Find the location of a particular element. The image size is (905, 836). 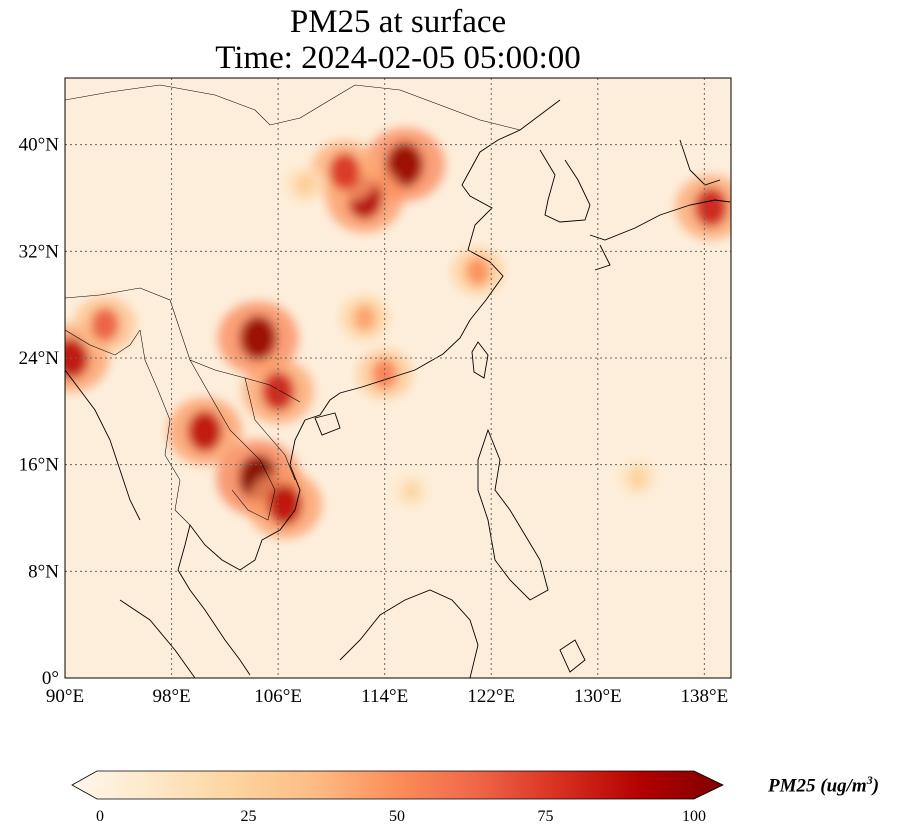

lat-tick-label: 24°N is located at coordinates (39, 358).